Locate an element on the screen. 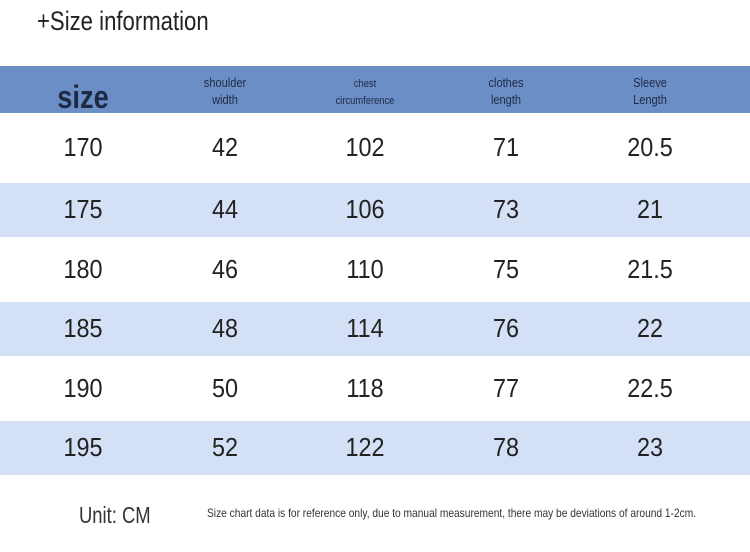 This screenshot has height=552, width=750. table-cell: 44 is located at coordinates (225, 209).